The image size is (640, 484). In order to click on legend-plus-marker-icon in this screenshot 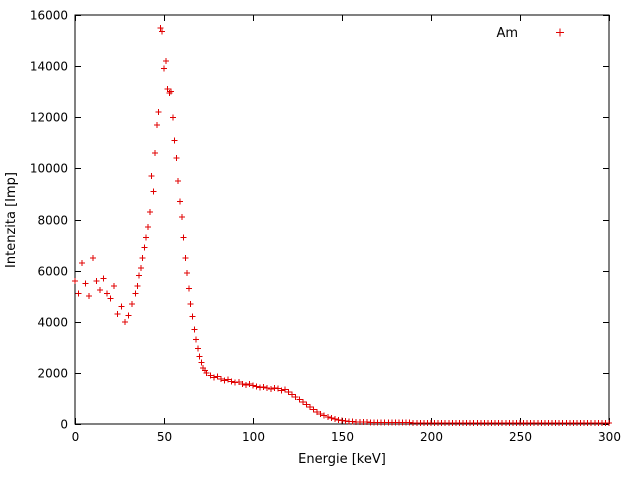, I will do `click(560, 32)`.